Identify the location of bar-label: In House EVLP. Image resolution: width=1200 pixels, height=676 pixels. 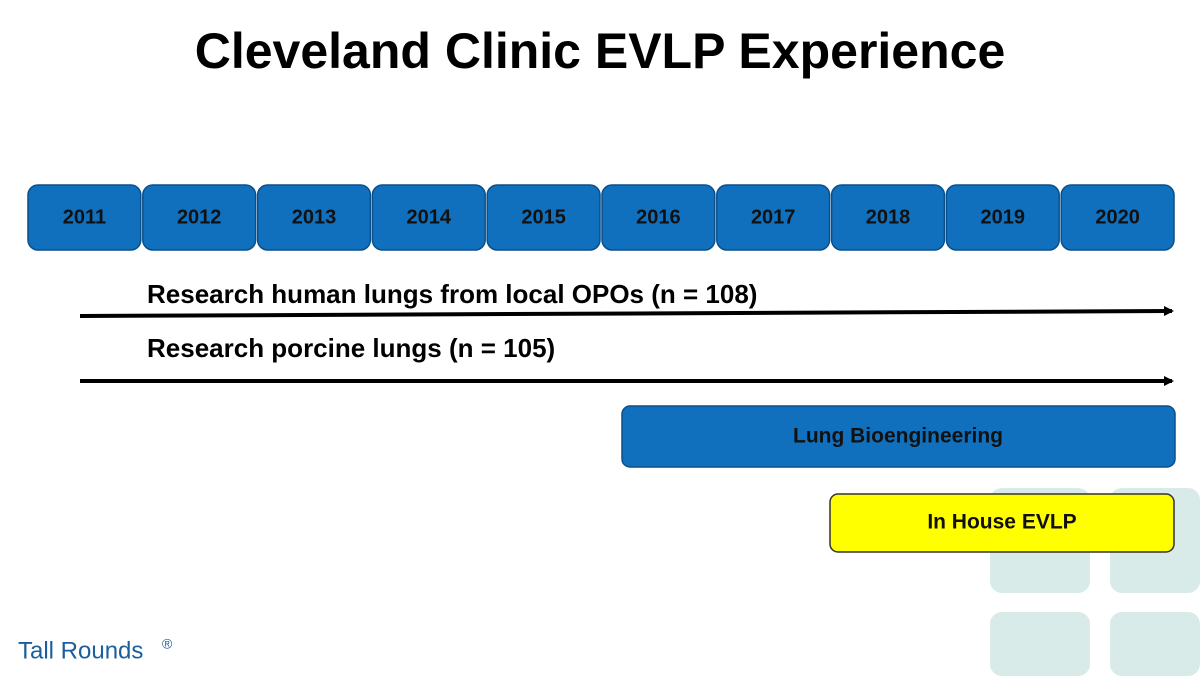
(1001, 522).